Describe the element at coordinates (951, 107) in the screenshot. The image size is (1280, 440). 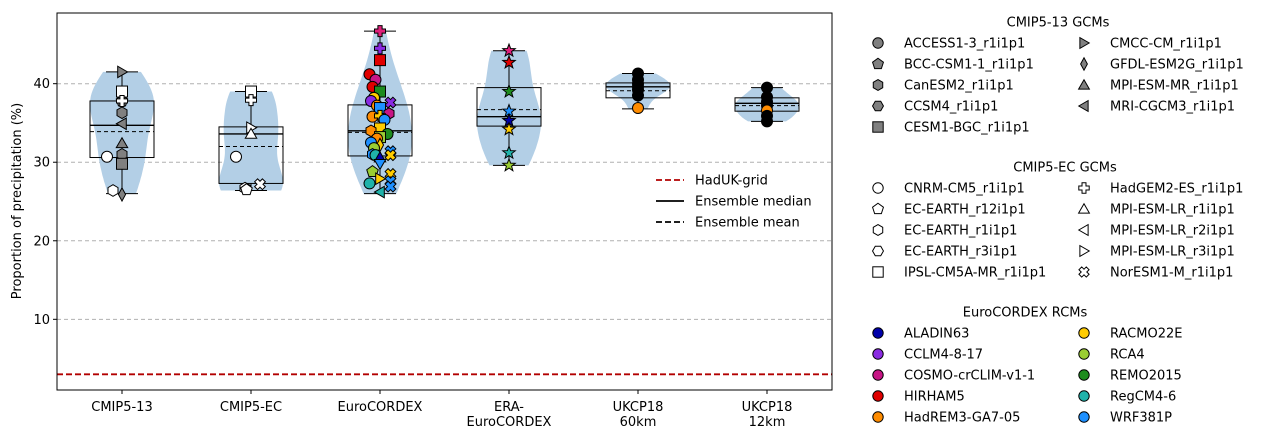
I see `legend-entry-label: CCSM4_r1i1p1` at that location.